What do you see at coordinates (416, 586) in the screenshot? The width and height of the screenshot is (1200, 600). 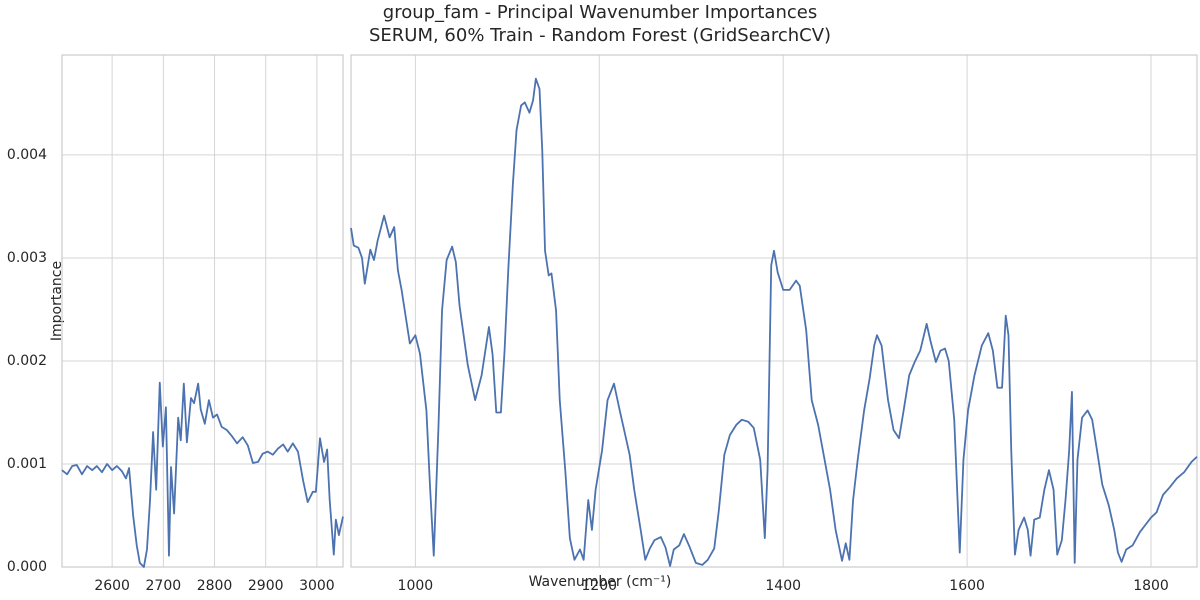 I see `x-tick-label: 1000` at bounding box center [416, 586].